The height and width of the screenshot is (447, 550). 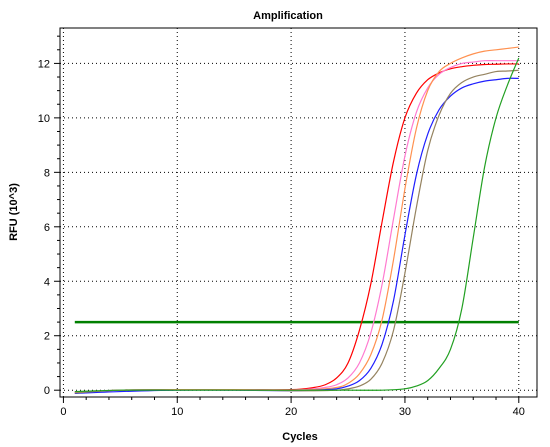 I want to click on x-tick-label: 0, so click(x=63, y=412).